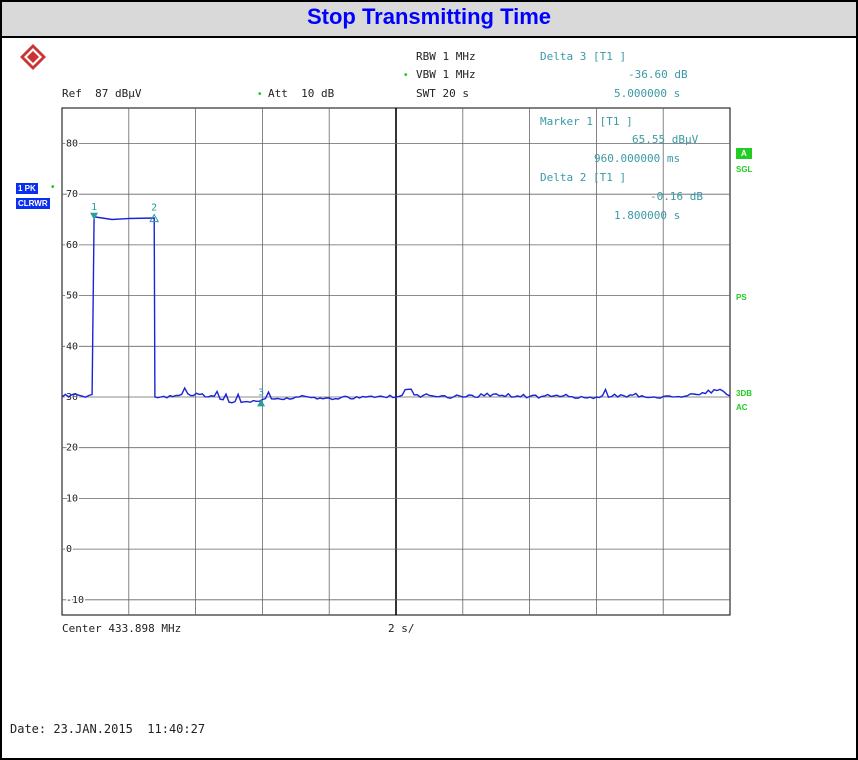  What do you see at coordinates (442, 93) in the screenshot?
I see `swt-readout: SWT 20 s` at bounding box center [442, 93].